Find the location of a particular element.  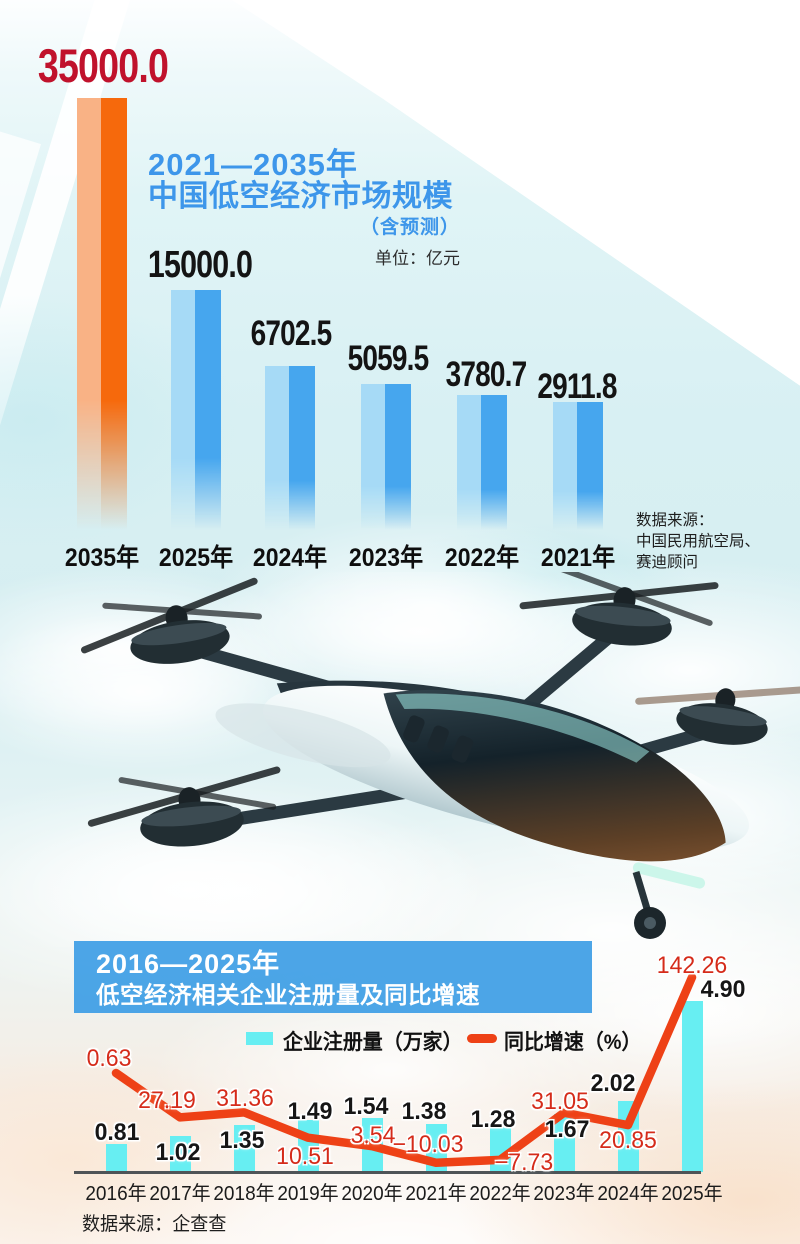

bottom-chart-title-line2: 低空经济相关企业注册量及同比增速 is located at coordinates (288, 994).